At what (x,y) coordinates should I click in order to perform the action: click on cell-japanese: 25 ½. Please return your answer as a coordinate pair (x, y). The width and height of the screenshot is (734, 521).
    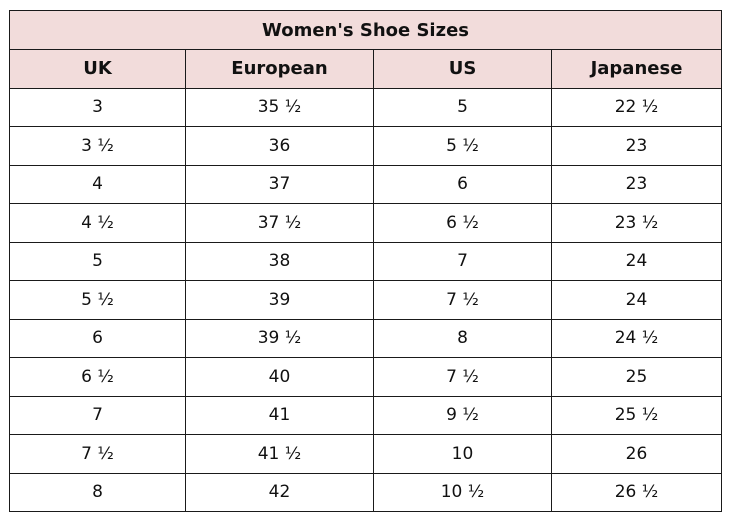
    Looking at the image, I should click on (636, 415).